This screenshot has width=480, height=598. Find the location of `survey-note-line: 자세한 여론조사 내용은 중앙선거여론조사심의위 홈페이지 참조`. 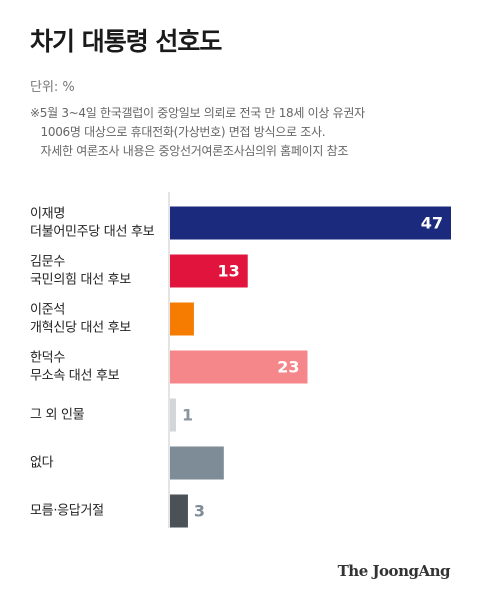

survey-note-line: 자세한 여론조사 내용은 중앙선거여론조사심의위 홈페이지 참조 is located at coordinates (189, 151).